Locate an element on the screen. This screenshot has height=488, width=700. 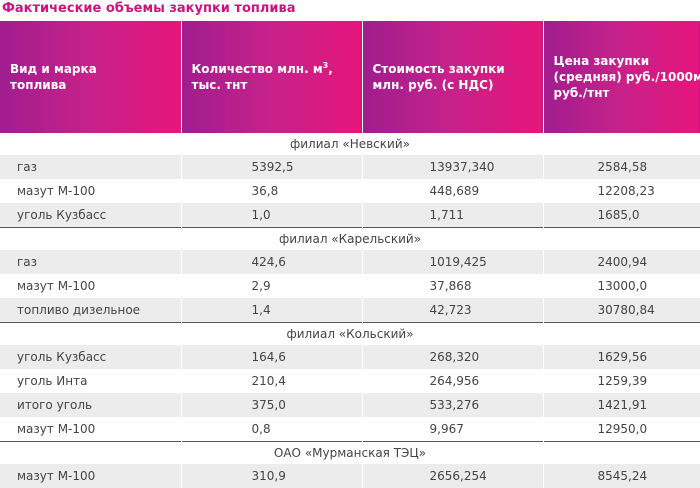
cost-cell: 9,967 is located at coordinates (452, 429).